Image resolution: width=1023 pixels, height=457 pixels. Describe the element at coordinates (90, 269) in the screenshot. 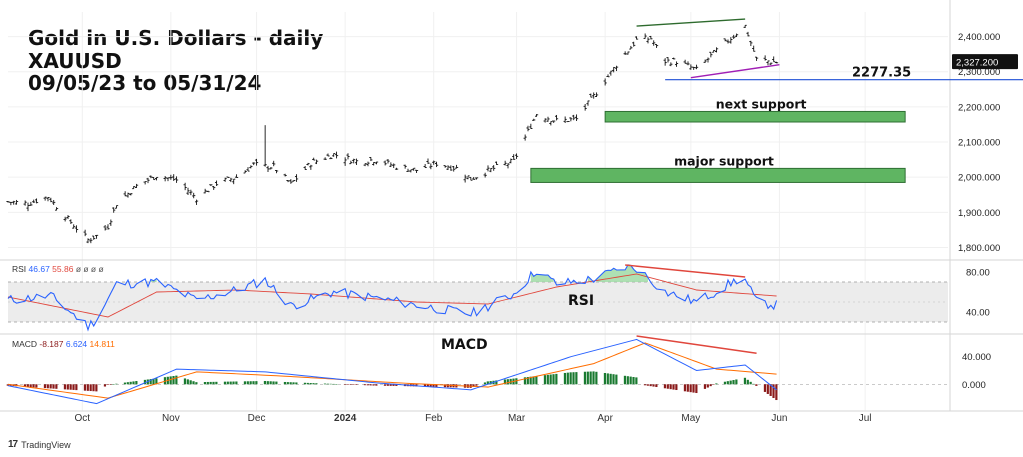

I see `rsi-header-extras: ø ø ø ø` at that location.